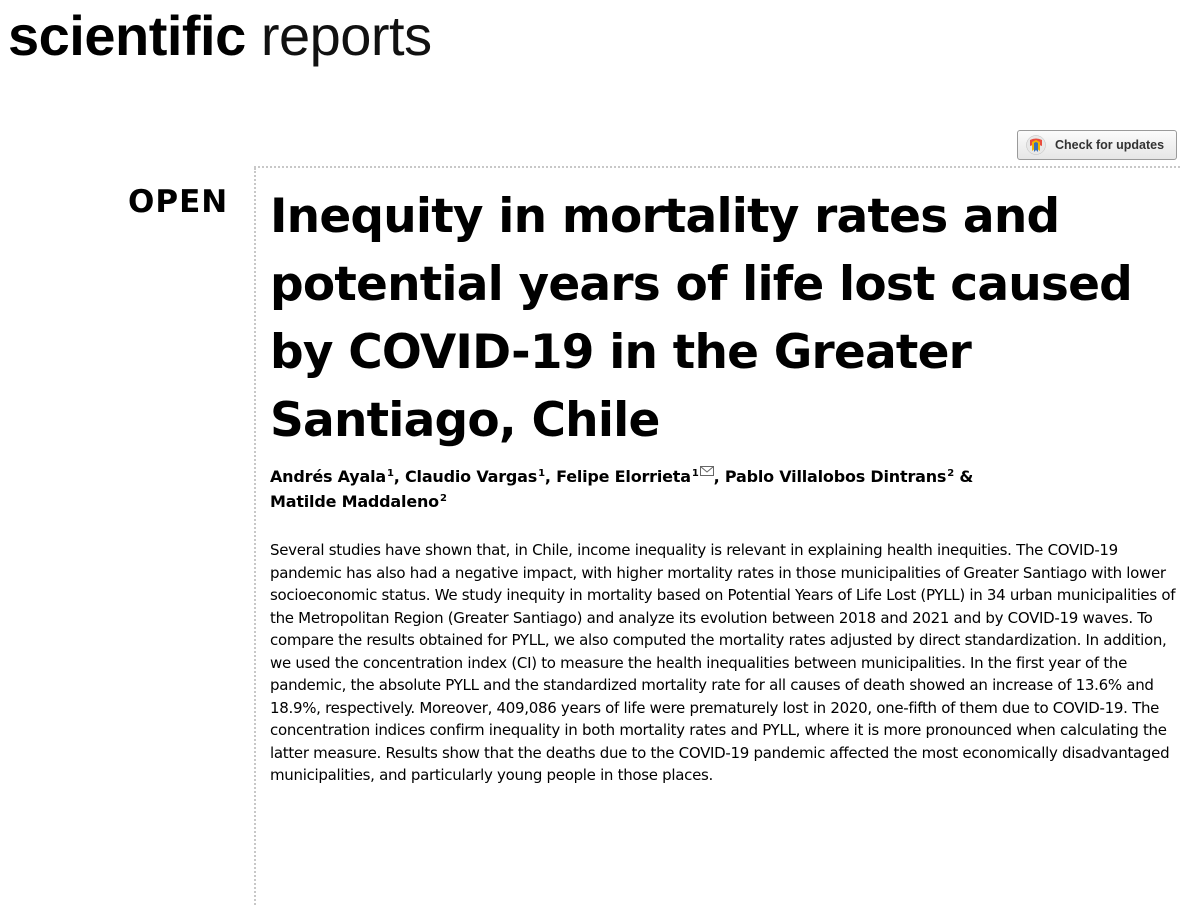 The image size is (1200, 905). I want to click on check-for-updates-button: Check for updates, so click(1097, 145).